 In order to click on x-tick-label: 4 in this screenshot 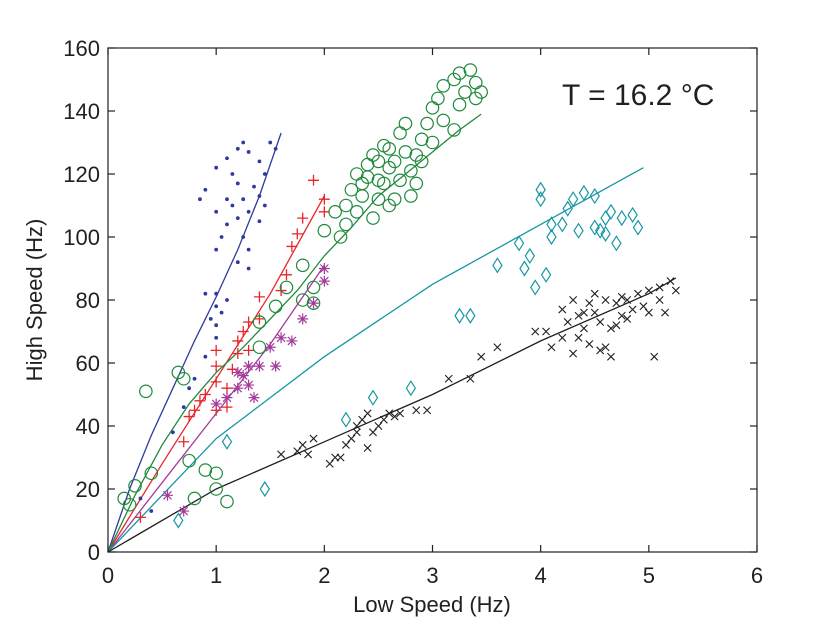, I will do `click(541, 575)`.